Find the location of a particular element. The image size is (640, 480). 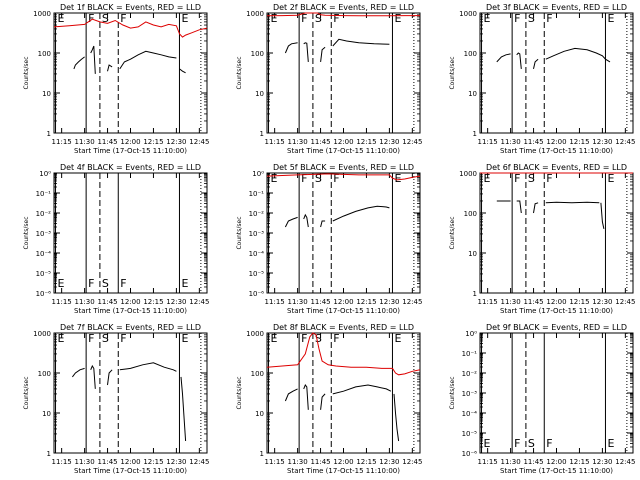

y-tick-label: 10⁻⁴ is located at coordinates (470, 414).